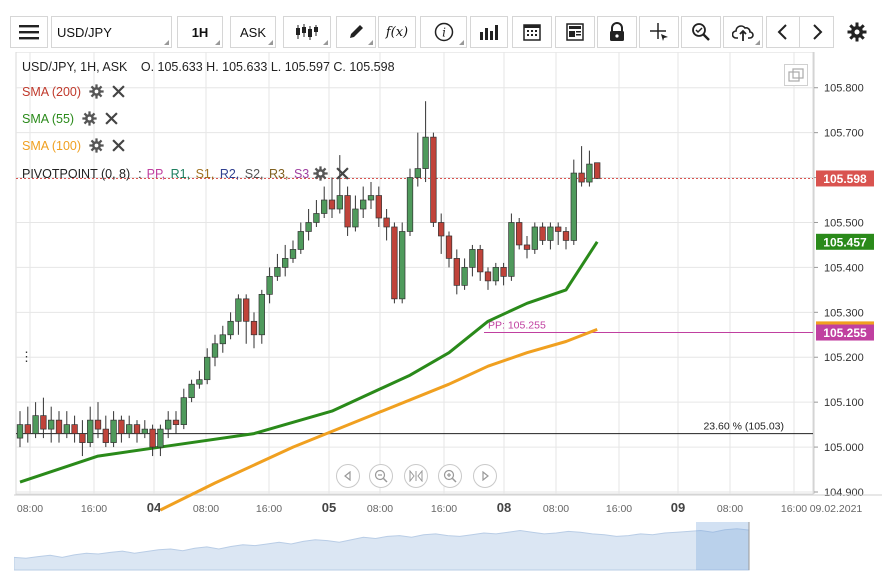  I want to click on triangle-left-icon, so click(347, 476).